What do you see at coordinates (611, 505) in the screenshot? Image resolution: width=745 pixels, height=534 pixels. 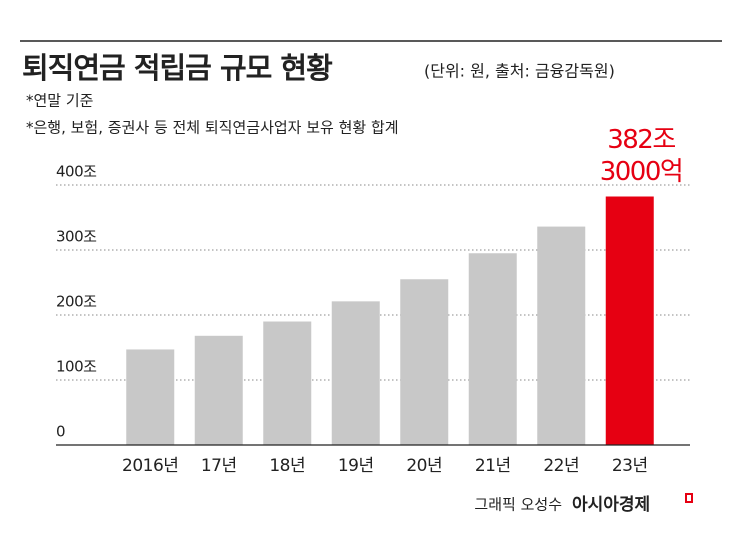 I see `brand: 아시아경제` at bounding box center [611, 505].